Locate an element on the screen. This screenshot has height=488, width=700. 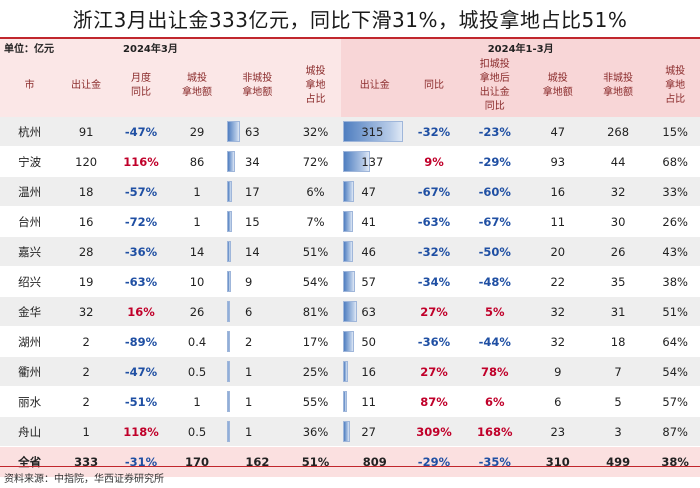
header-q-ex-yoy: 扣城投 拿地后 出让金 同比 is located at coordinates (494, 86).